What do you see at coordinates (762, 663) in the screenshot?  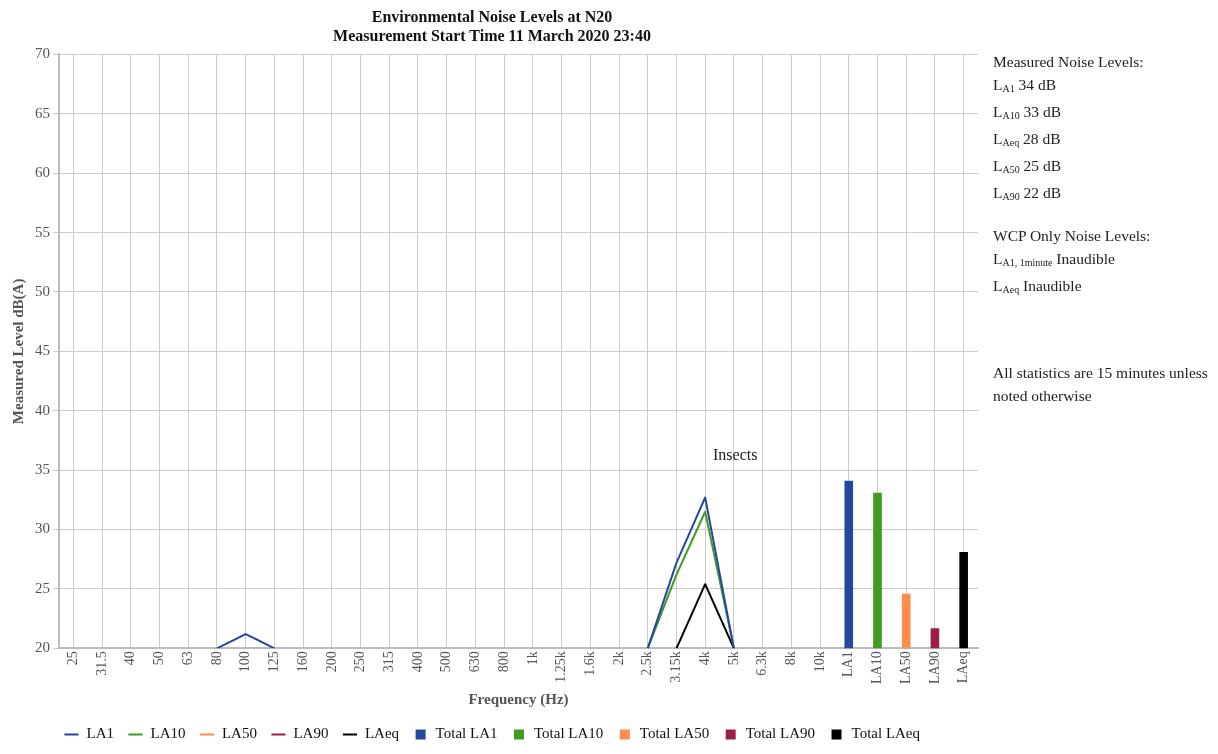 I see `x-tick-label: 6.3k` at bounding box center [762, 663].